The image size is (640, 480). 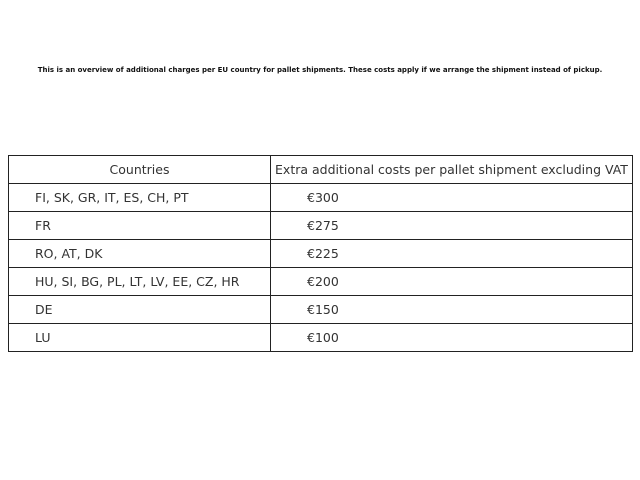 I want to click on countries-cell: FI, SK, GR, IT, ES, CH, PT, so click(x=139, y=197).